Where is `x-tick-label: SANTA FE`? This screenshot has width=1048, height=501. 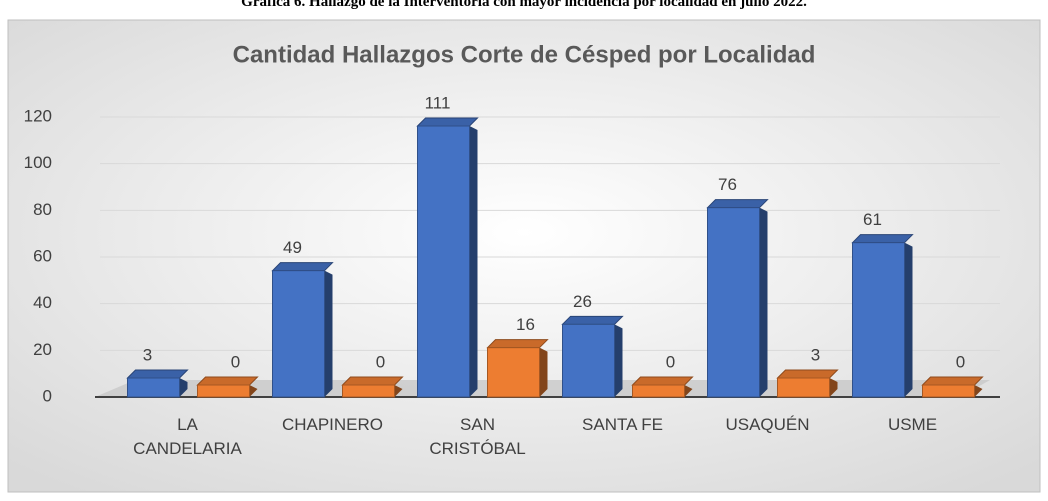
x-tick-label: SANTA FE is located at coordinates (622, 424).